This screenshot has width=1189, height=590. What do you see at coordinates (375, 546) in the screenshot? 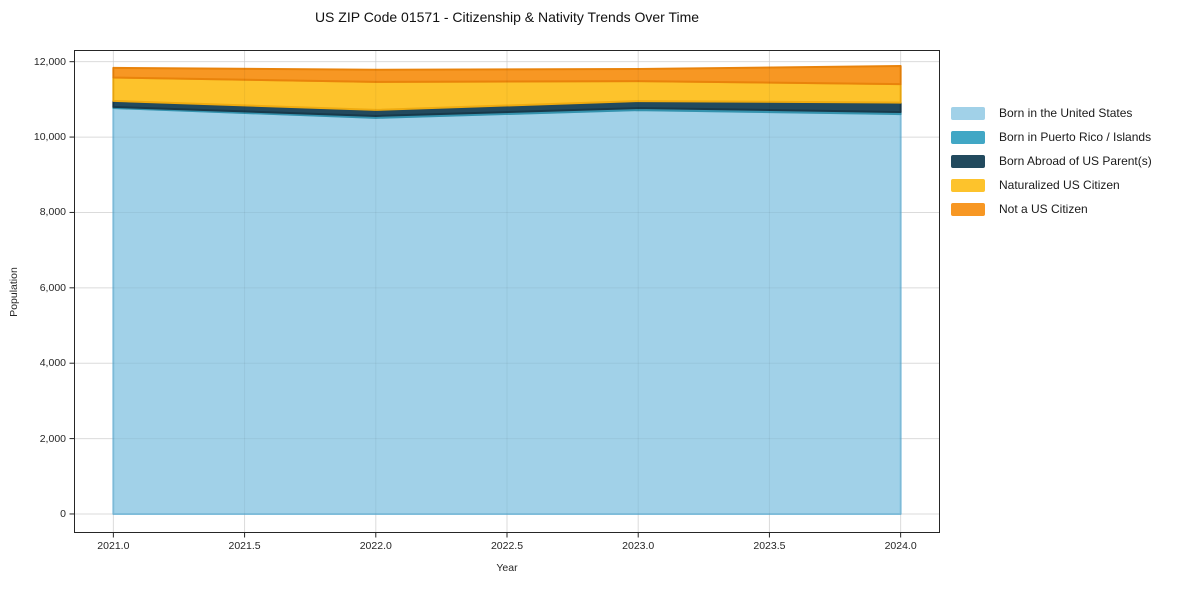
I see `x-tick-label: 2022.0` at bounding box center [375, 546].